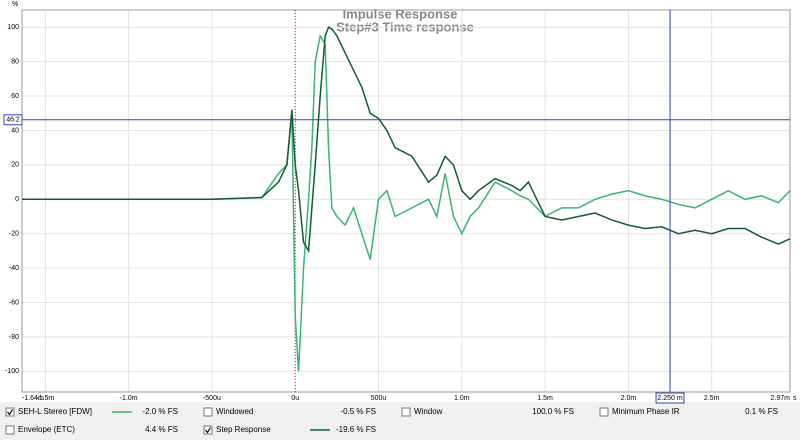  What do you see at coordinates (14, 268) in the screenshot?
I see `y-tick-label: -40` at bounding box center [14, 268].